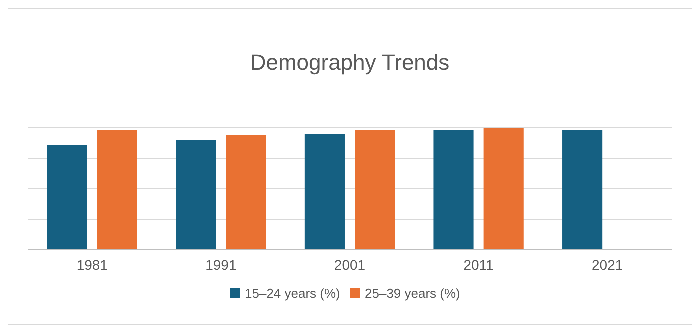 This screenshot has height=334, width=700. Describe the element at coordinates (608, 265) in the screenshot. I see `x-tick-label: 2021` at that location.